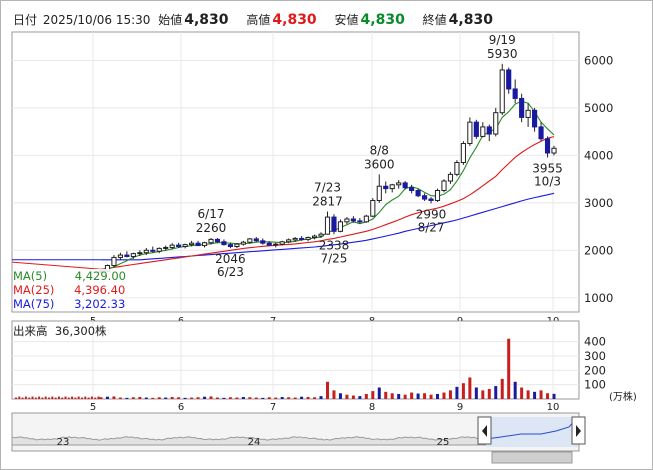 This screenshot has height=470, width=653. I want to click on annotation-value: 2046, so click(230, 259).